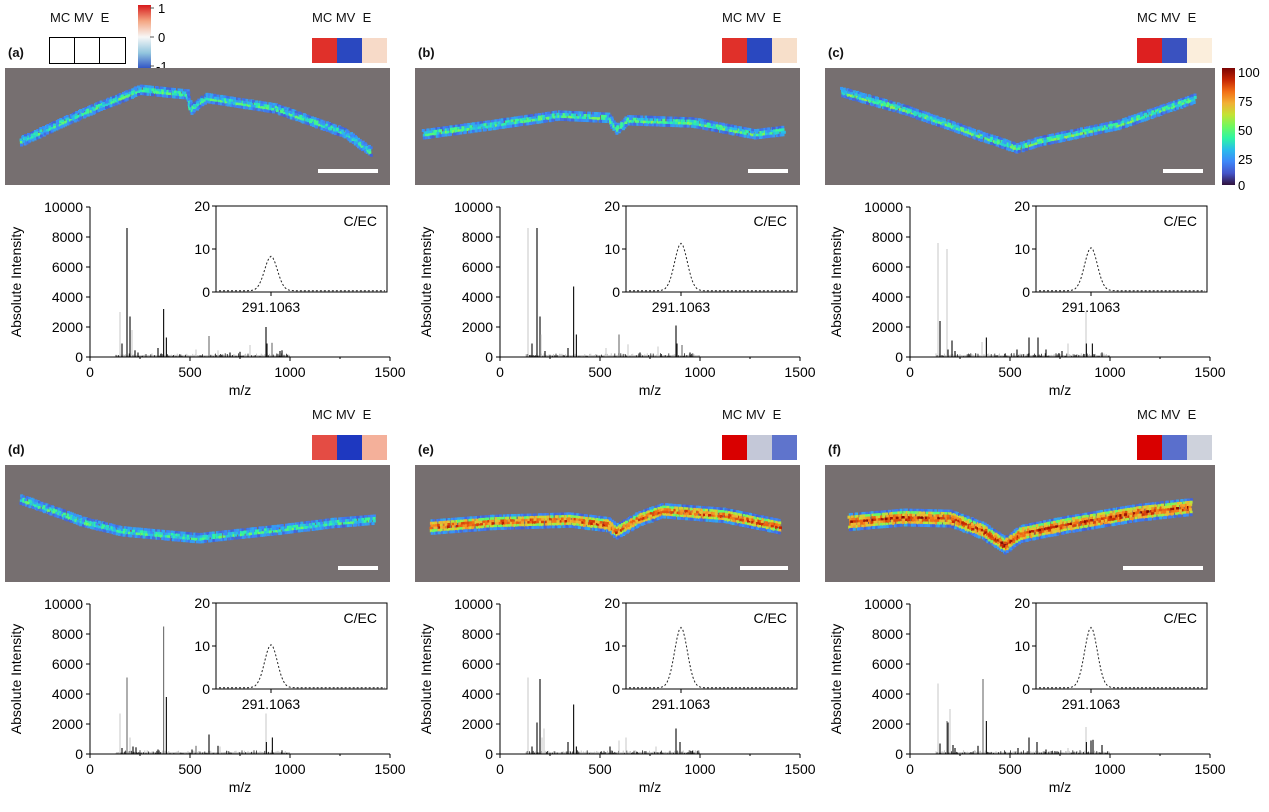 Image resolution: width=1269 pixels, height=812 pixels. I want to click on swatch-e, so click(1199, 50).